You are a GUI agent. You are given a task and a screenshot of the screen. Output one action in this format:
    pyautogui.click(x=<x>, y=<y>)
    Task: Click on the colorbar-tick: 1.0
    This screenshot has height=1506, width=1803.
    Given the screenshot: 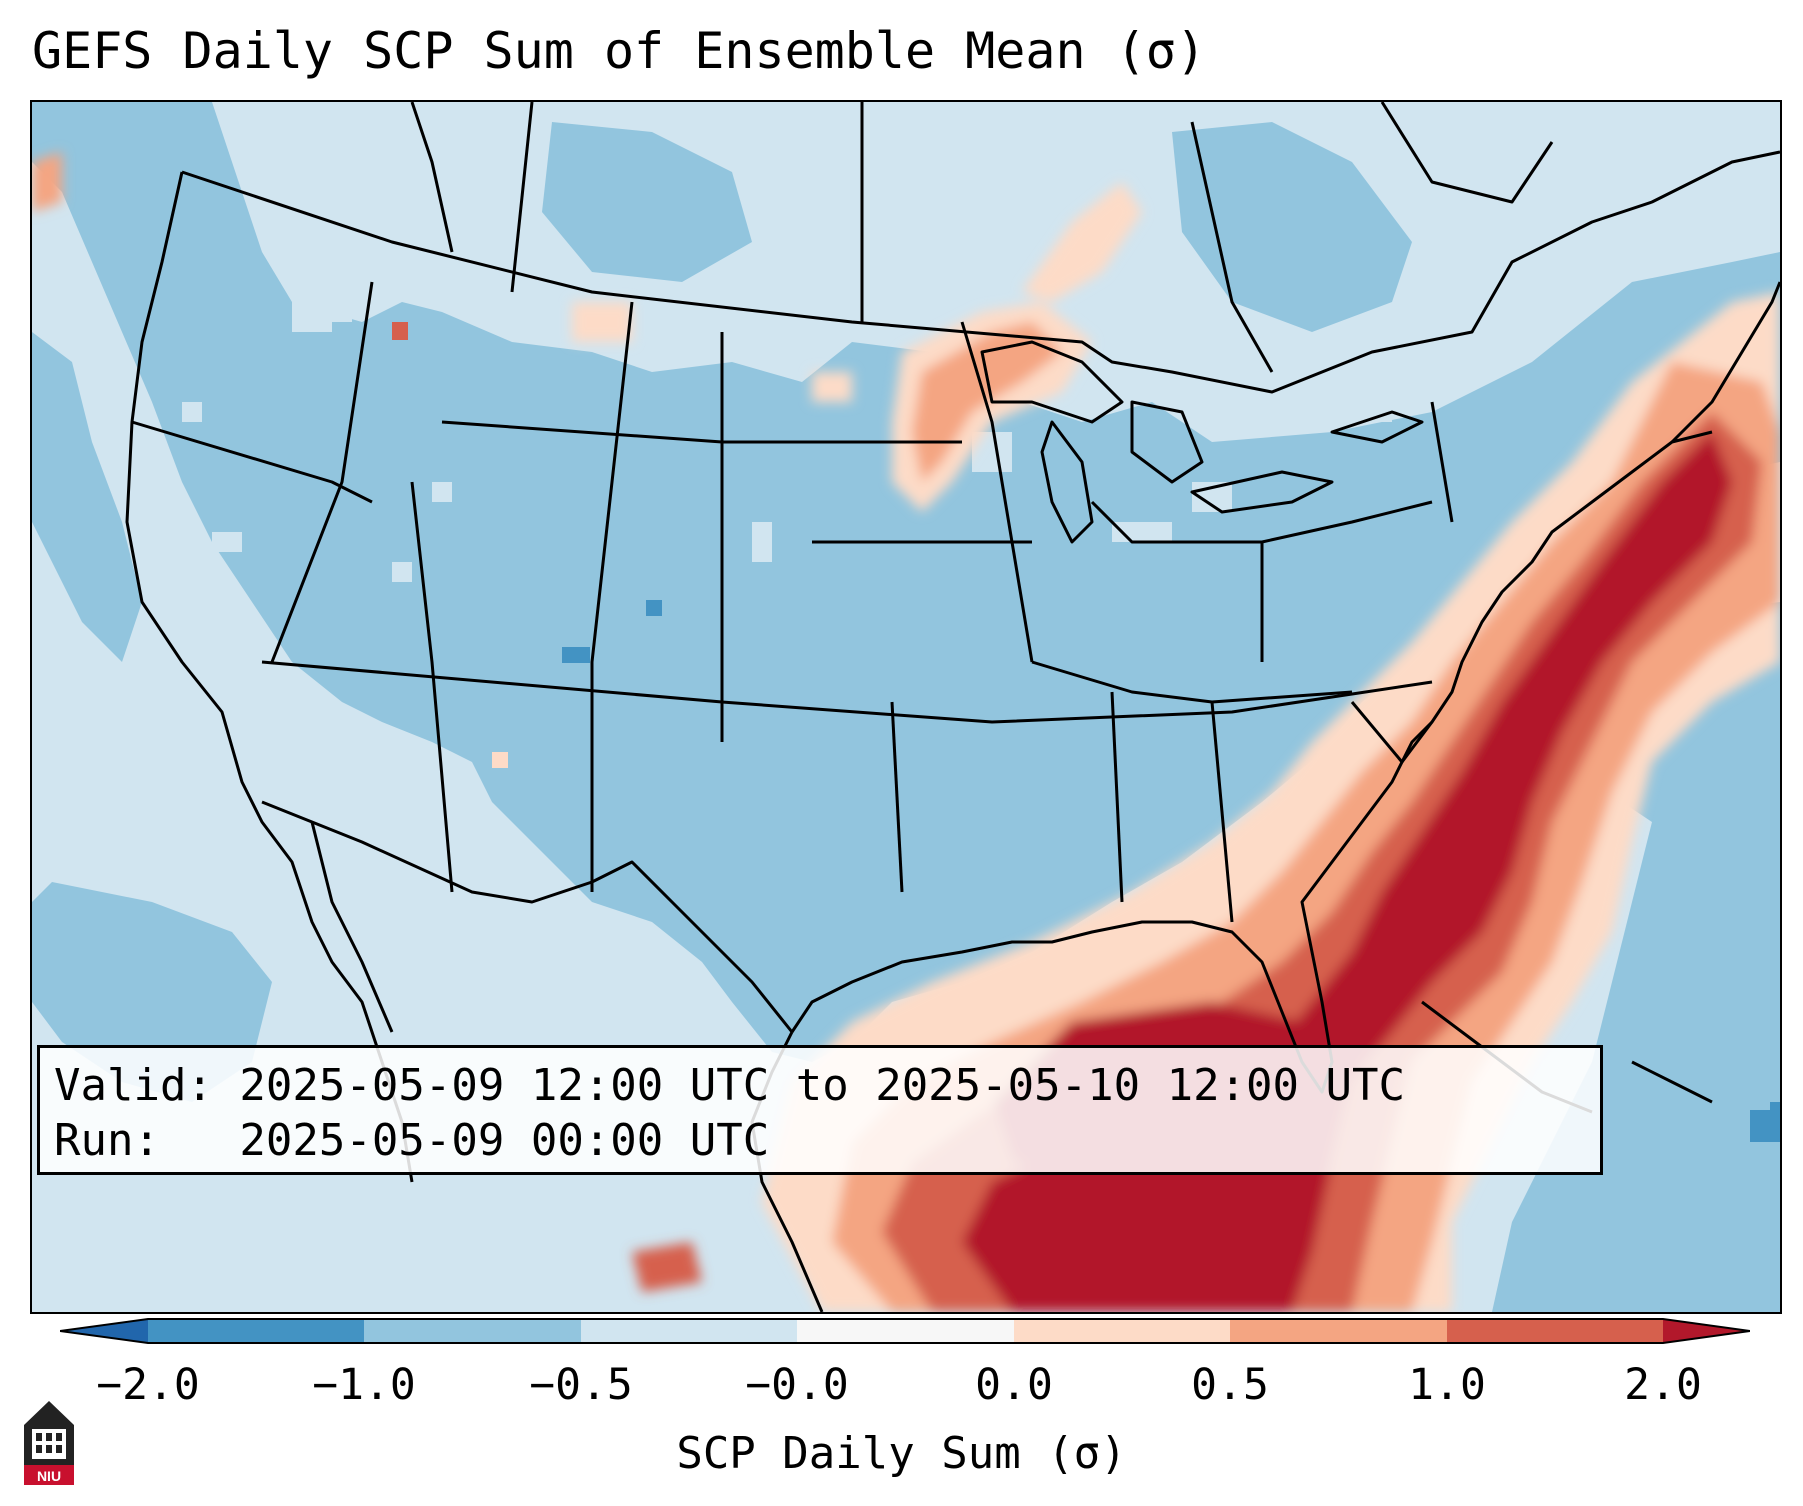 What is the action you would take?
    pyautogui.click(x=1447, y=1385)
    